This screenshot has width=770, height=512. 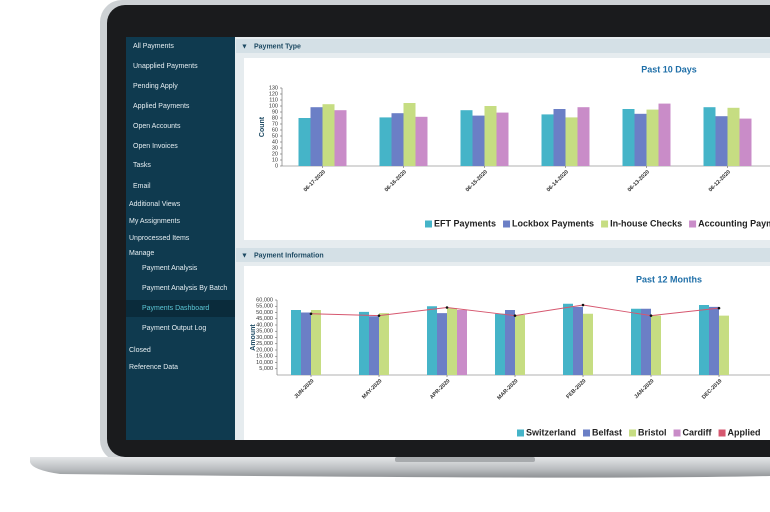 I want to click on nav-item: Open Accounts, so click(x=157, y=126).